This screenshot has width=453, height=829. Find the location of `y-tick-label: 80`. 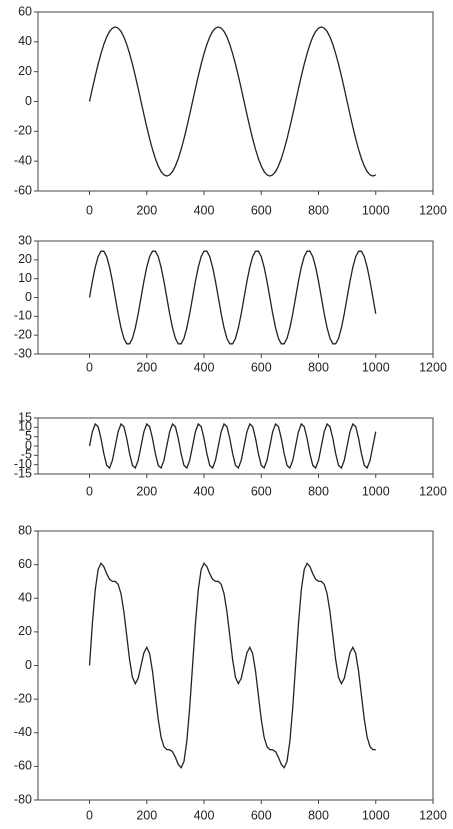

y-tick-label: 80 is located at coordinates (25, 530).